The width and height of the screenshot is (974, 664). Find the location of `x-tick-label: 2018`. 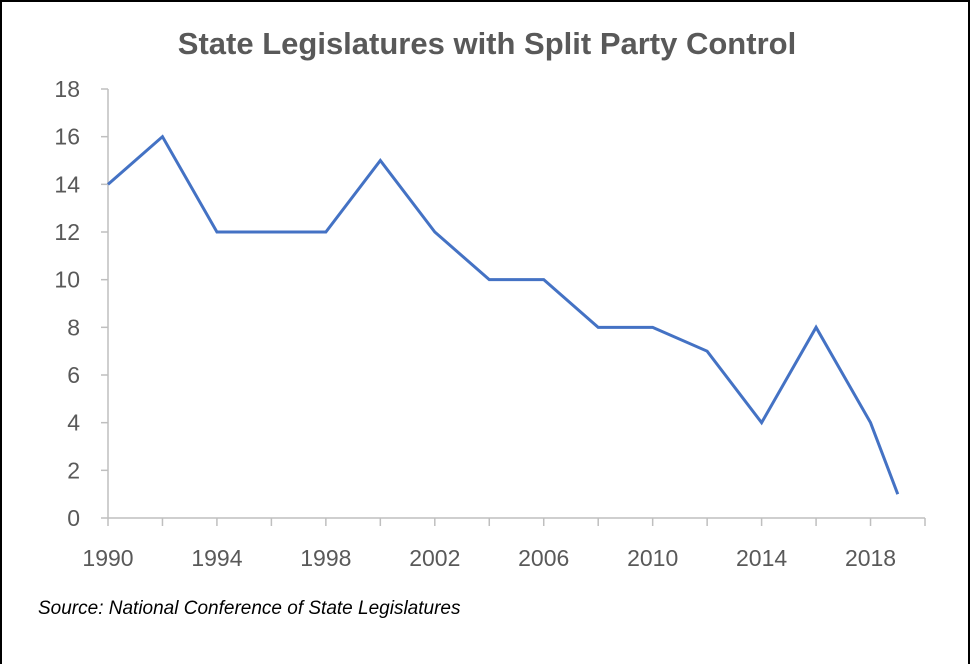

x-tick-label: 2018 is located at coordinates (870, 558).